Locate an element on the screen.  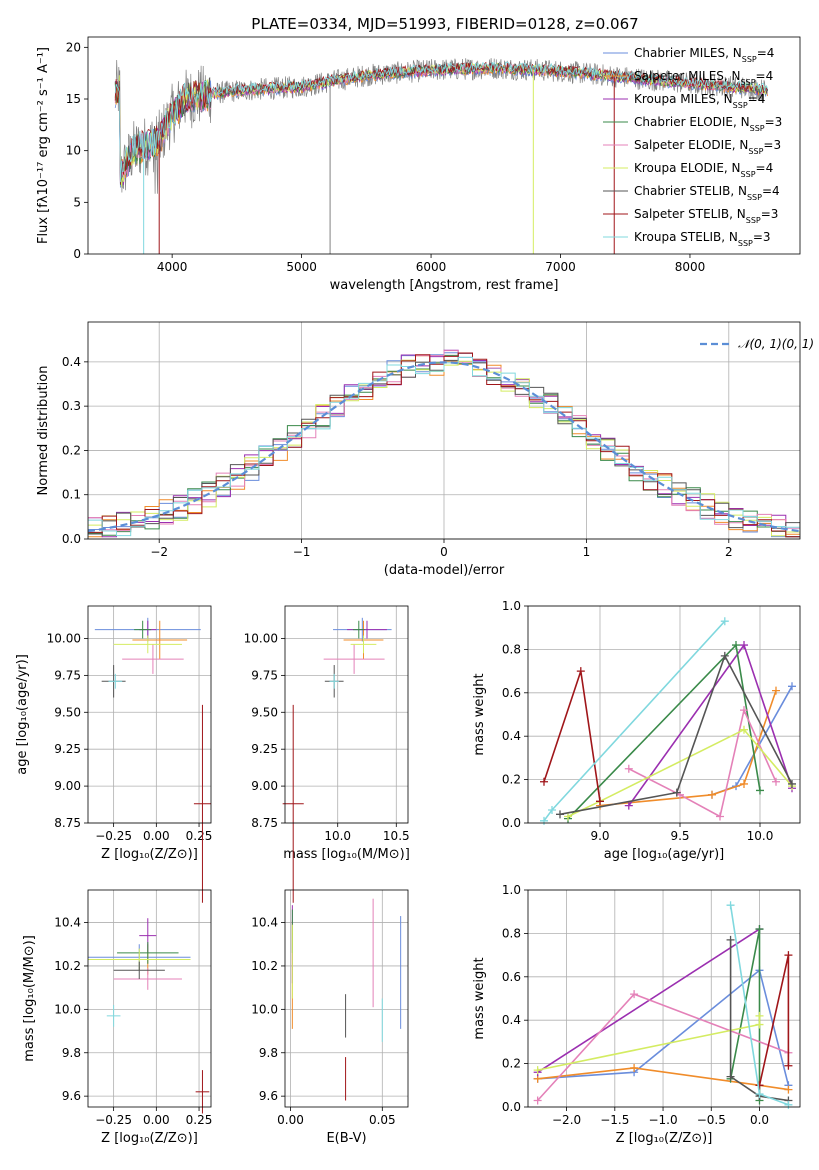
y-tick-label: 5 is located at coordinates (77, 202).